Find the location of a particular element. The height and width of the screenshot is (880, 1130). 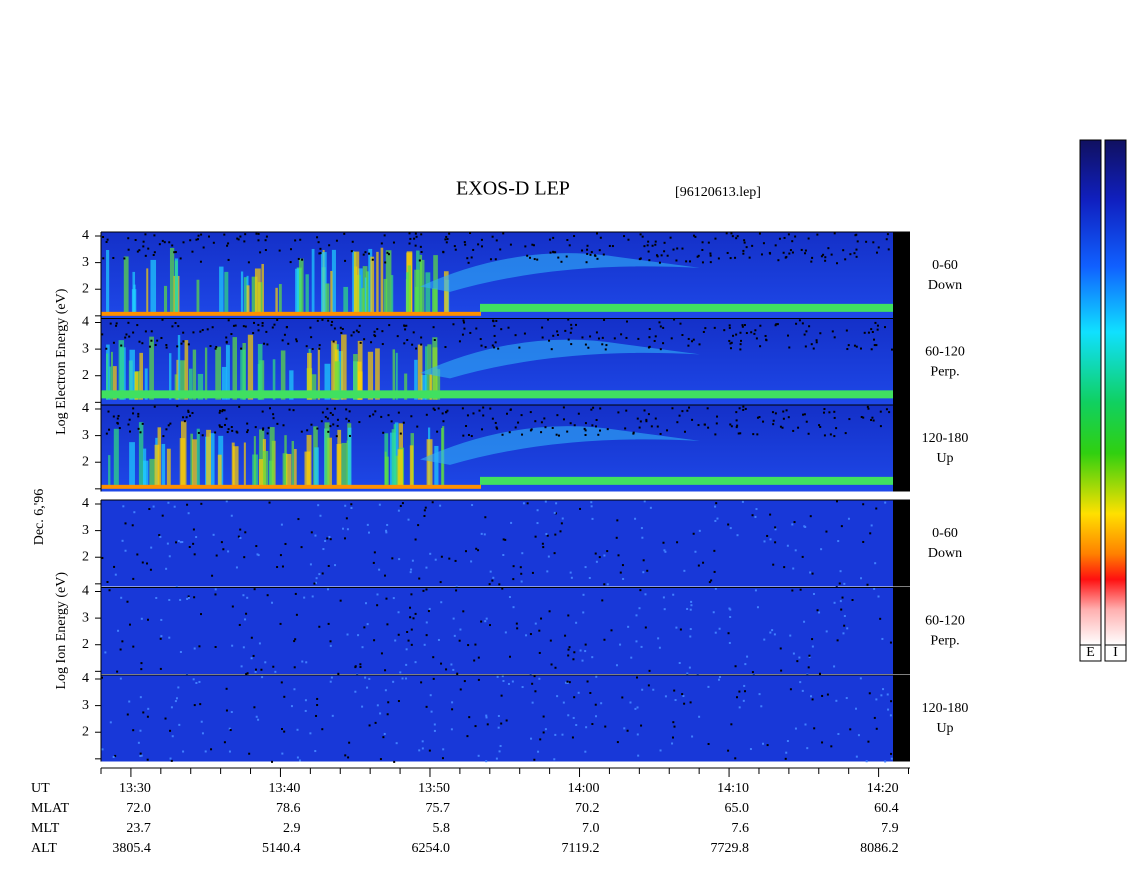

ephemeris-value: 8086.2 is located at coordinates (879, 848).